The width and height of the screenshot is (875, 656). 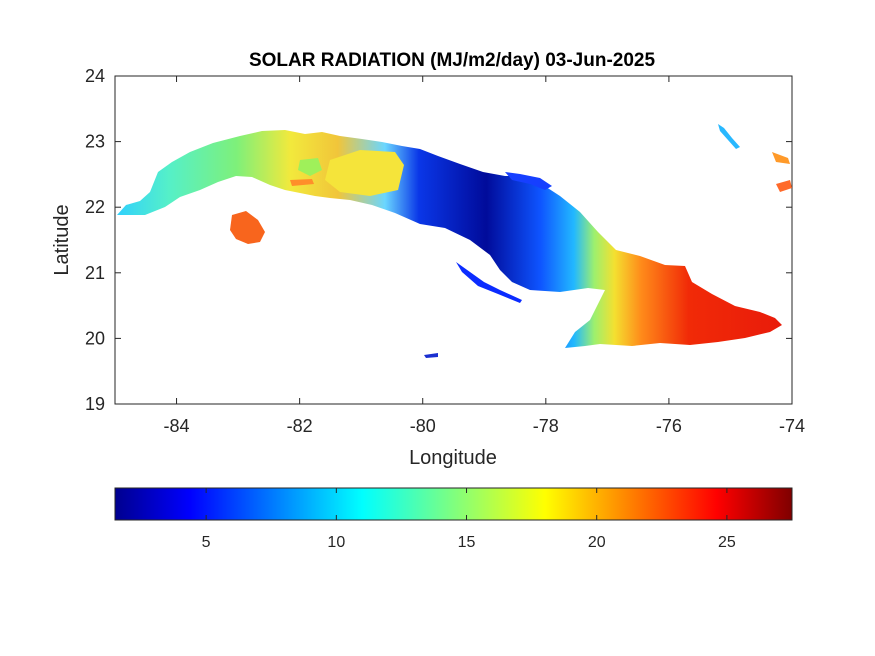 What do you see at coordinates (669, 426) in the screenshot?
I see `x-tick-label: -76` at bounding box center [669, 426].